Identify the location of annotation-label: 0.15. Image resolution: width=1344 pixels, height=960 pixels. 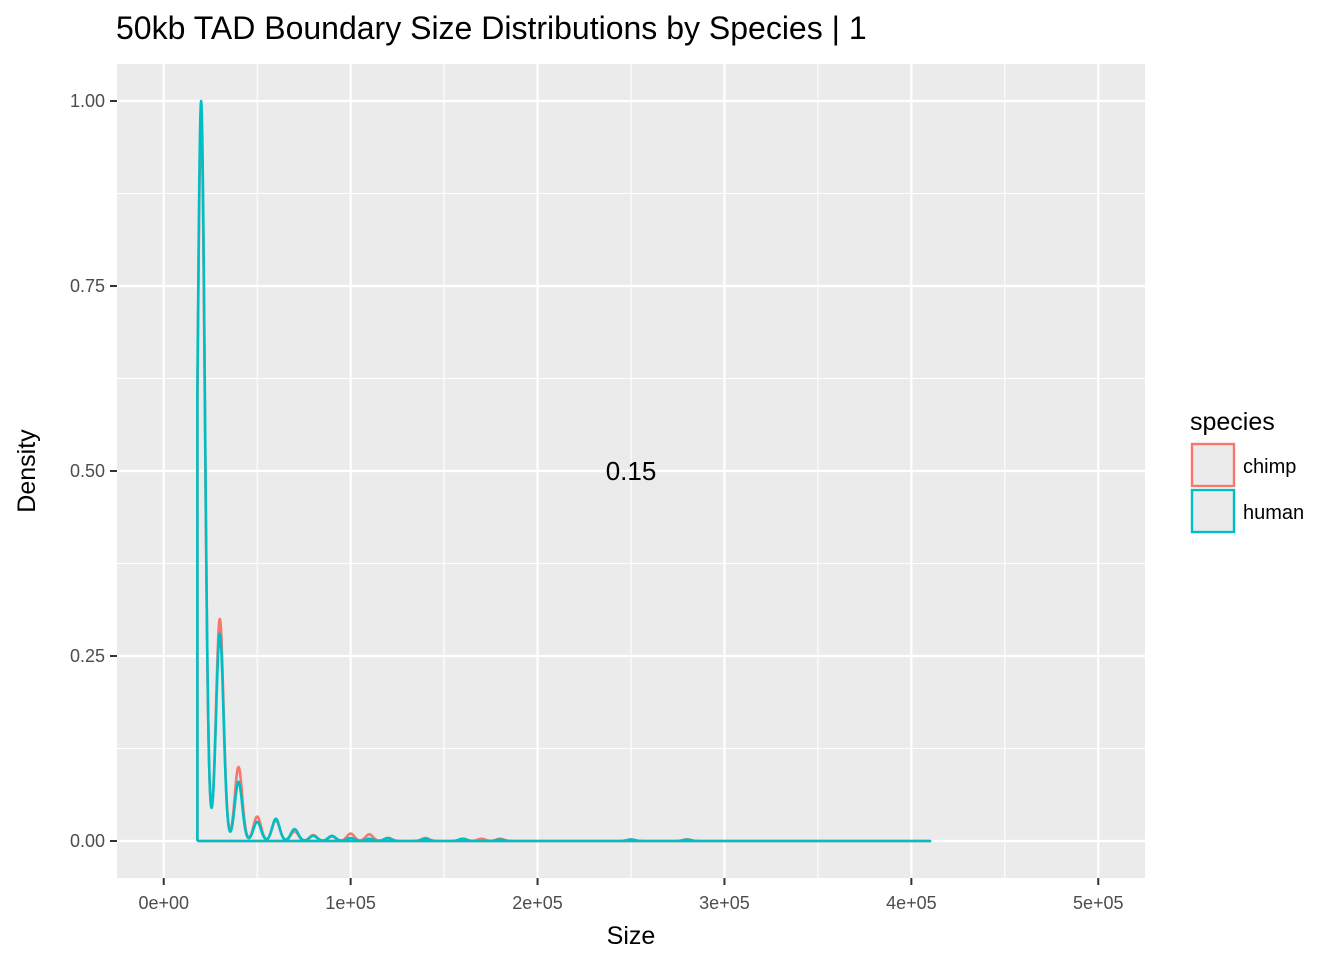
(631, 471).